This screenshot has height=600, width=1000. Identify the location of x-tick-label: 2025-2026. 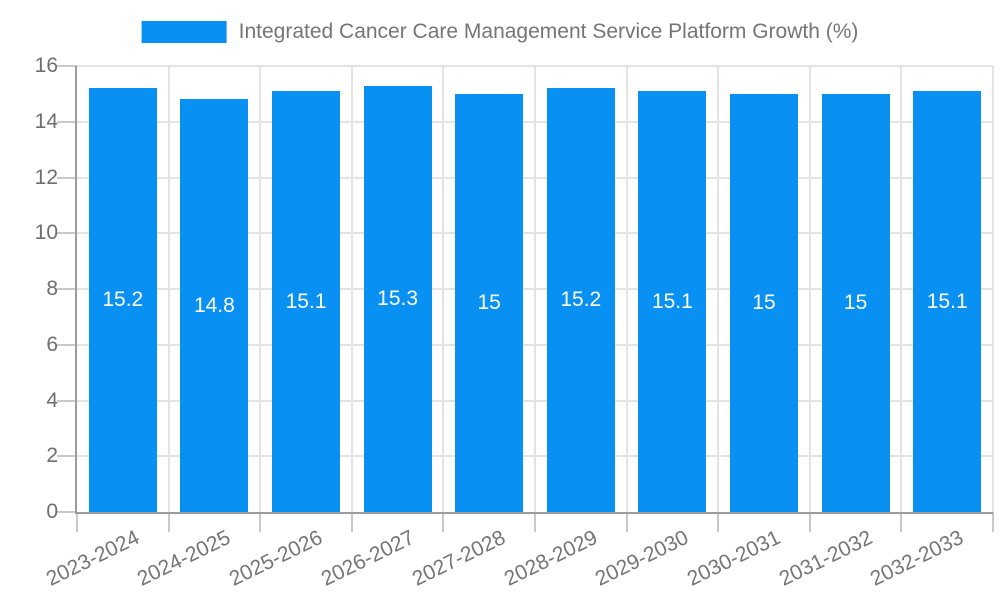
(276, 558).